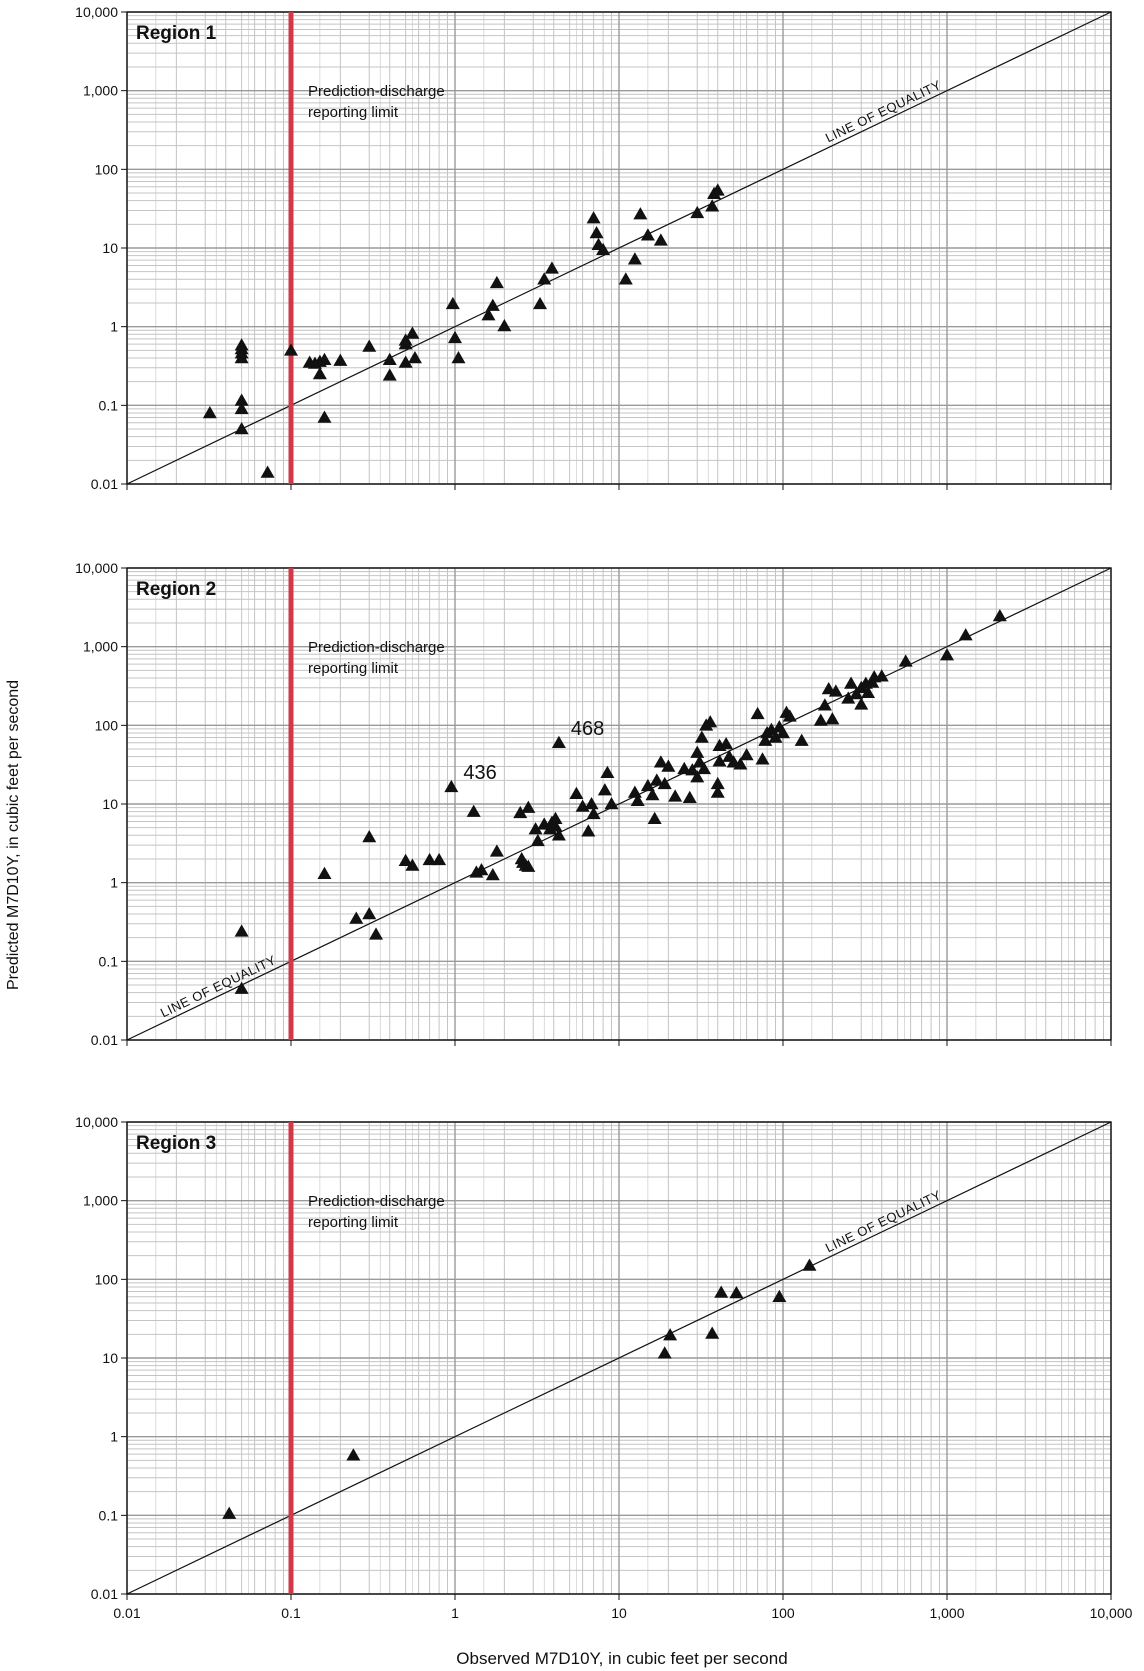 This screenshot has height=1671, width=1144. I want to click on y-tick-label: 1, so click(114, 1437).